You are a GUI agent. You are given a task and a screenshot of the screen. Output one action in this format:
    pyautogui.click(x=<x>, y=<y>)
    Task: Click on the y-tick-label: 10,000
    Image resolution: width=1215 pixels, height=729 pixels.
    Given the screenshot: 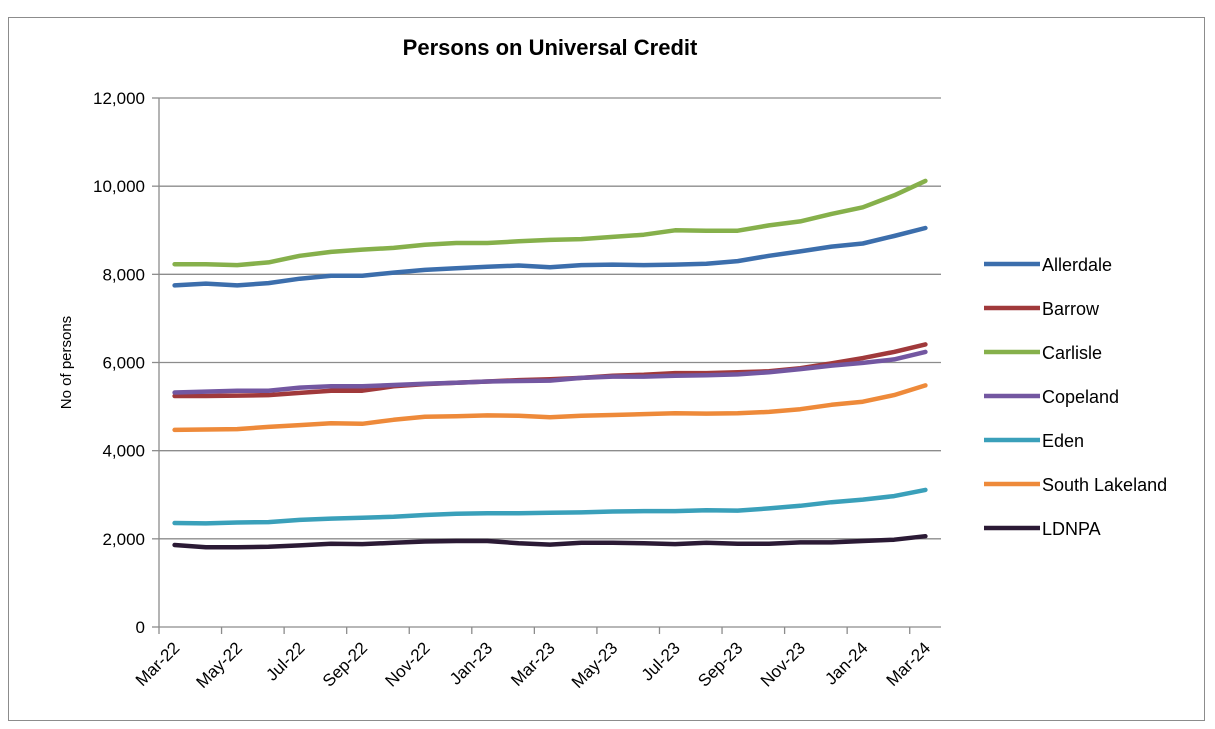 What is the action you would take?
    pyautogui.click(x=119, y=186)
    